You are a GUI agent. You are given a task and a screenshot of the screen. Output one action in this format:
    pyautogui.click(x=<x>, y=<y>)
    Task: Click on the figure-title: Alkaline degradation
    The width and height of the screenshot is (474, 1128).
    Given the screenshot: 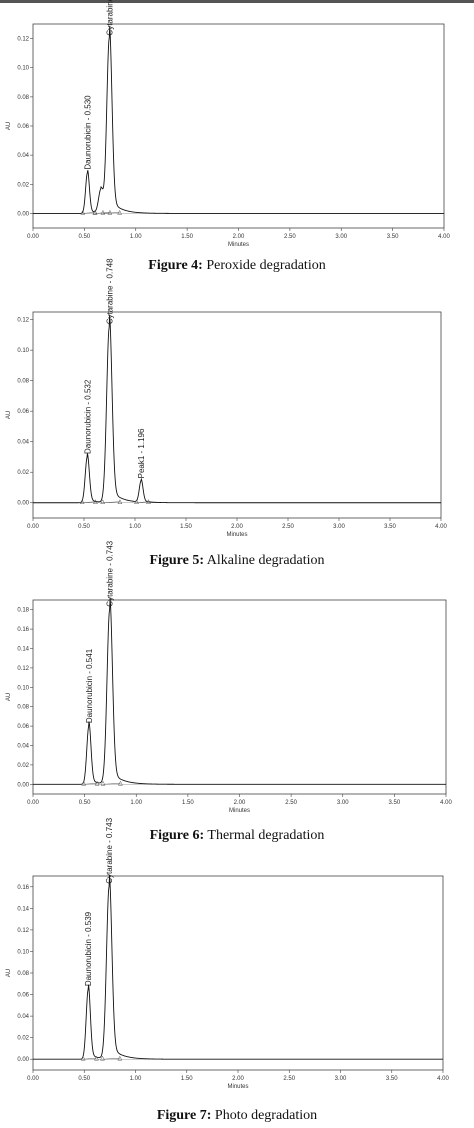 What is the action you would take?
    pyautogui.click(x=265, y=560)
    